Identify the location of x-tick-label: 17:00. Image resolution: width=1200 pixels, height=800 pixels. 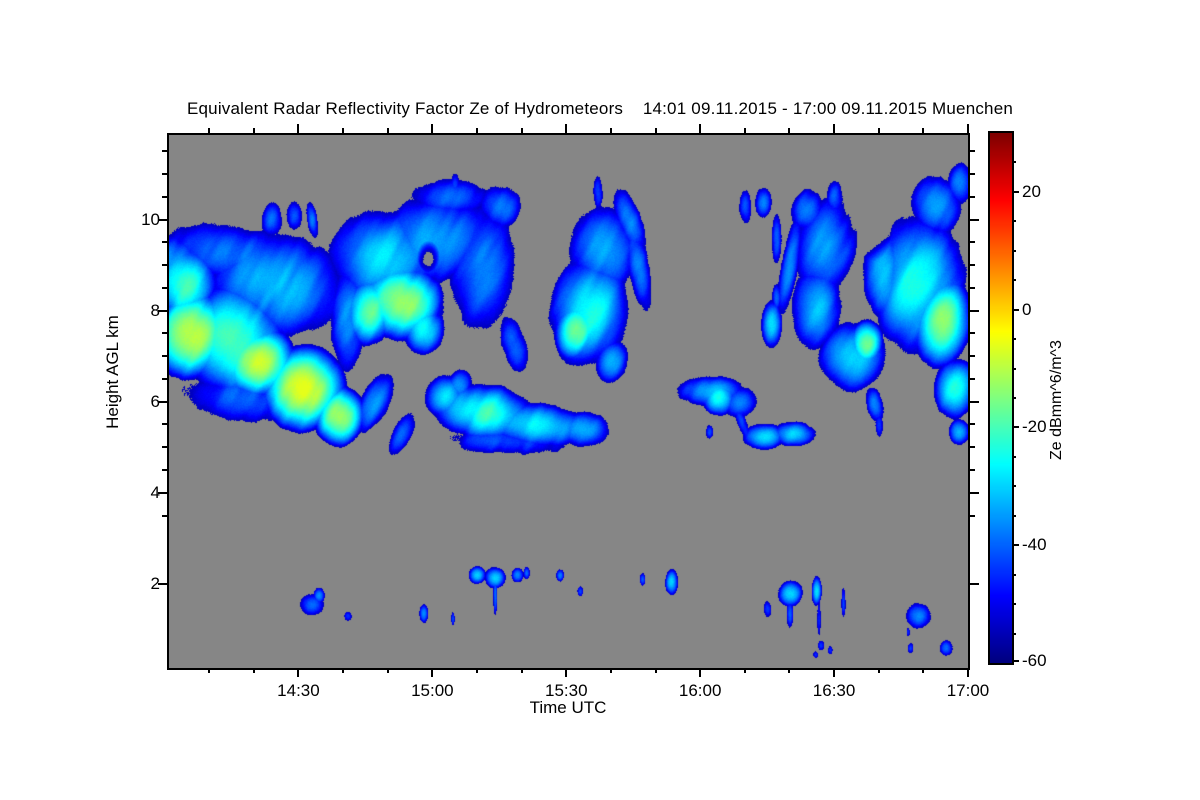
(968, 690).